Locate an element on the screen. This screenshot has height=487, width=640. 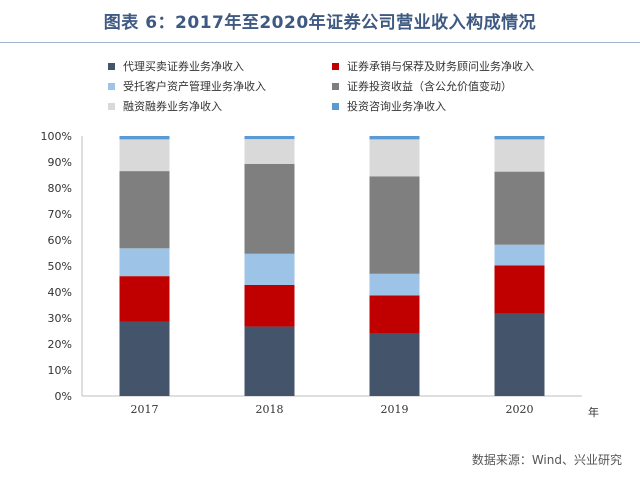
legend-label: 证券投资收益（含公允价值变动） is located at coordinates (429, 86).